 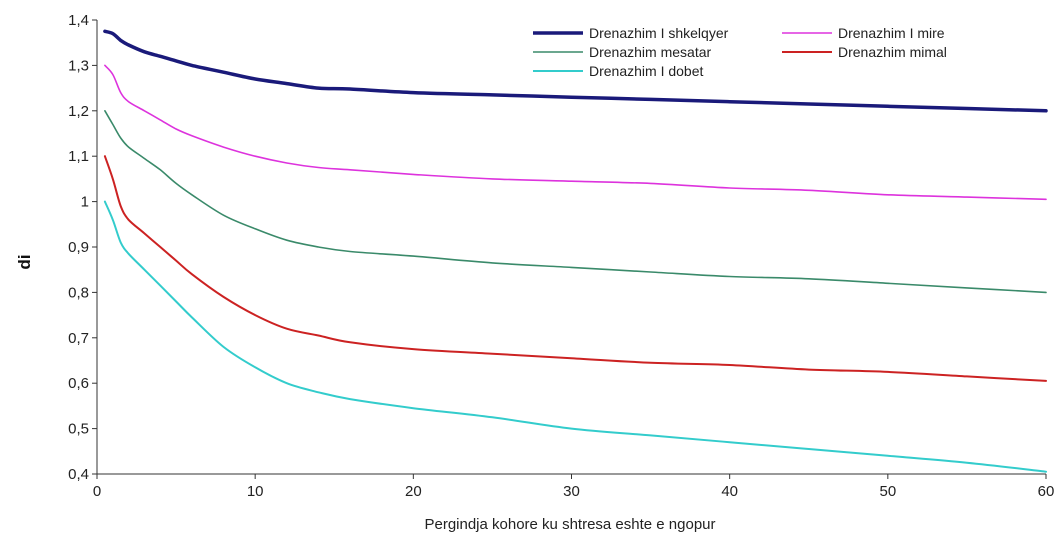 What do you see at coordinates (646, 71) in the screenshot?
I see `legend-label: Drenazhim I dobet` at bounding box center [646, 71].